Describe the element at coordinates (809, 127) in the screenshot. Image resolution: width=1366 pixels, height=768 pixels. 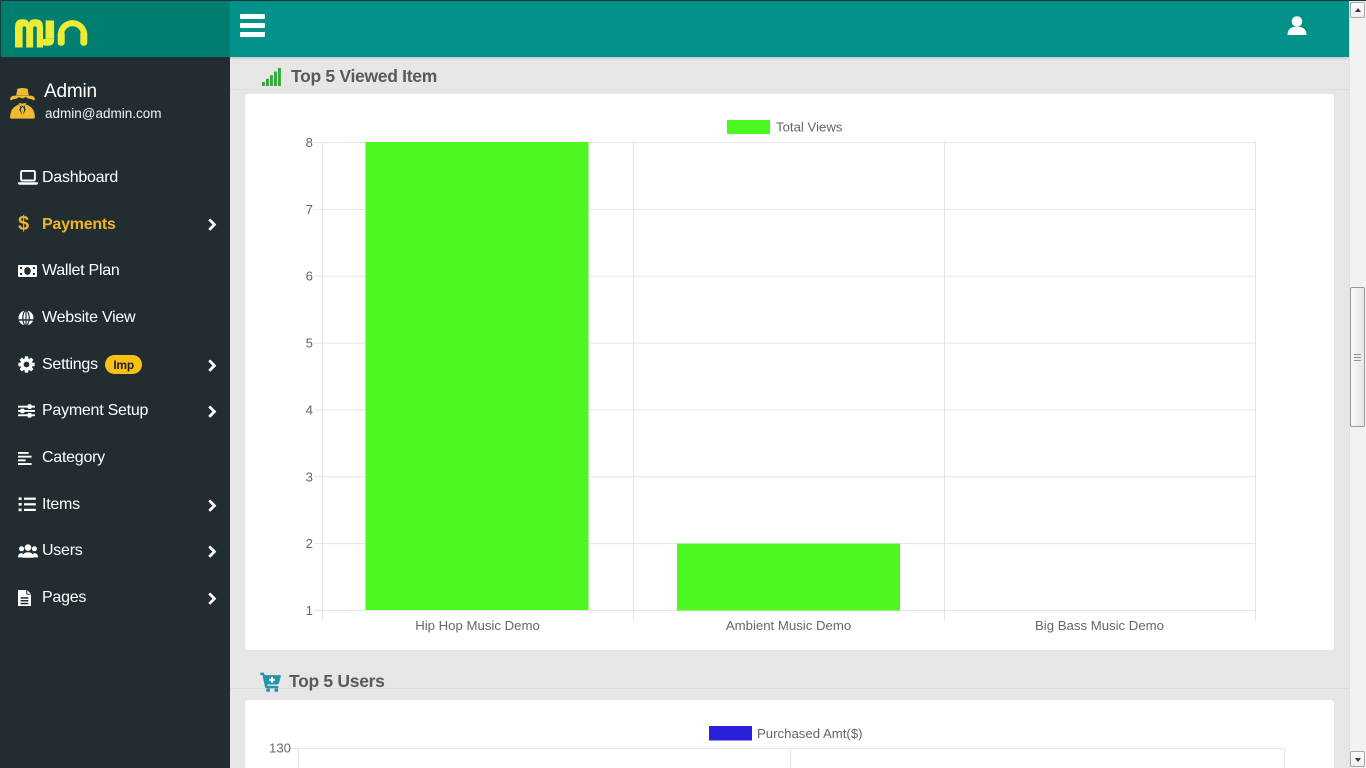
I see `svg-text: Total Views` at that location.